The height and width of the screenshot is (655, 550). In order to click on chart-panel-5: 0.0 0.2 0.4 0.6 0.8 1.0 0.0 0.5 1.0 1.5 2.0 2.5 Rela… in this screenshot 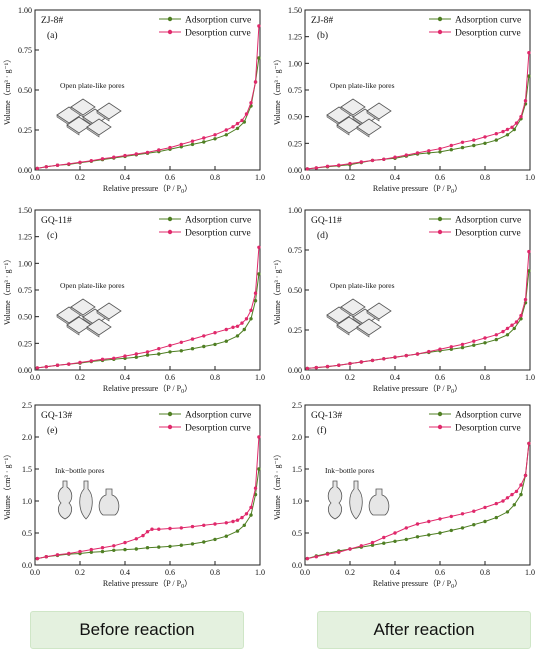, I will do `click(404, 495)`.